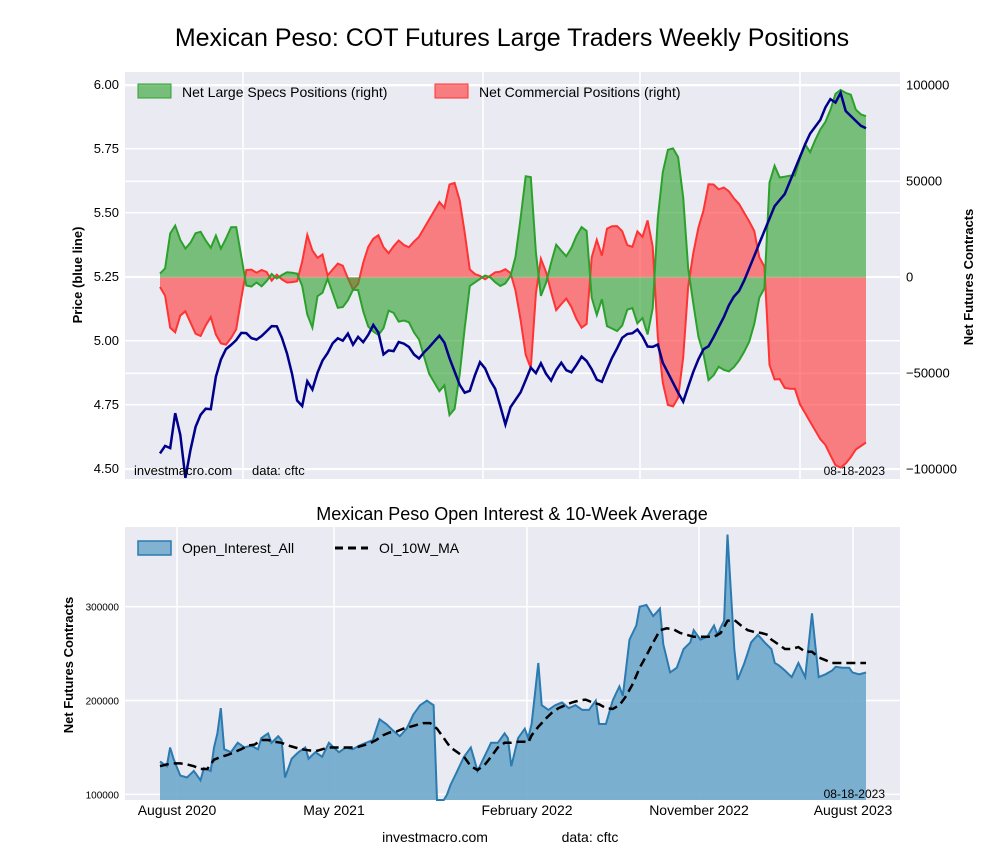 This screenshot has width=1000, height=865. I want to click on legend-item-ma: OI_10W_MA, so click(397, 548).